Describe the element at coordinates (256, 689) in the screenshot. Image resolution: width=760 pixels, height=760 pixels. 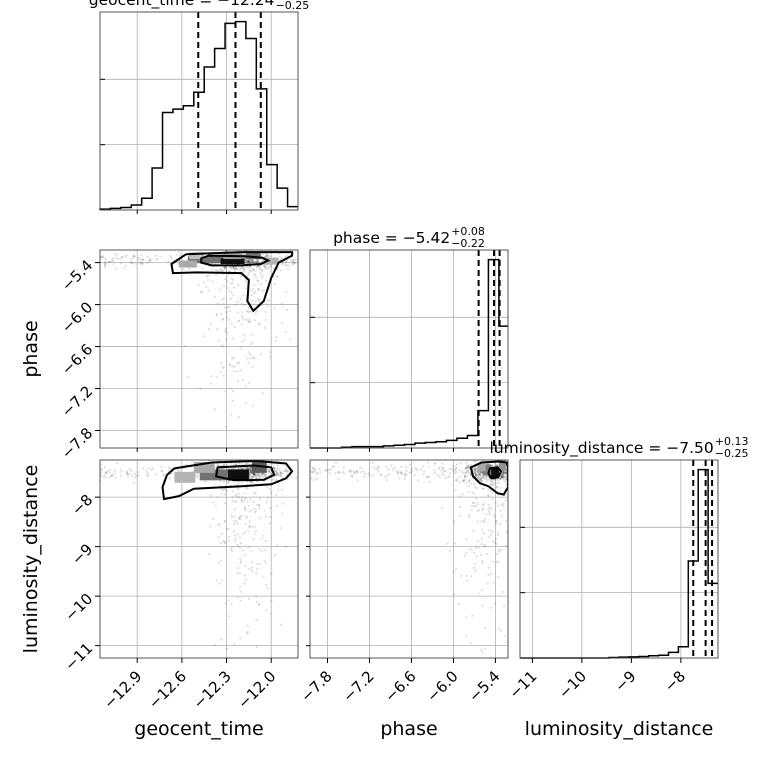
I see `x-tick-label: −12.0` at that location.